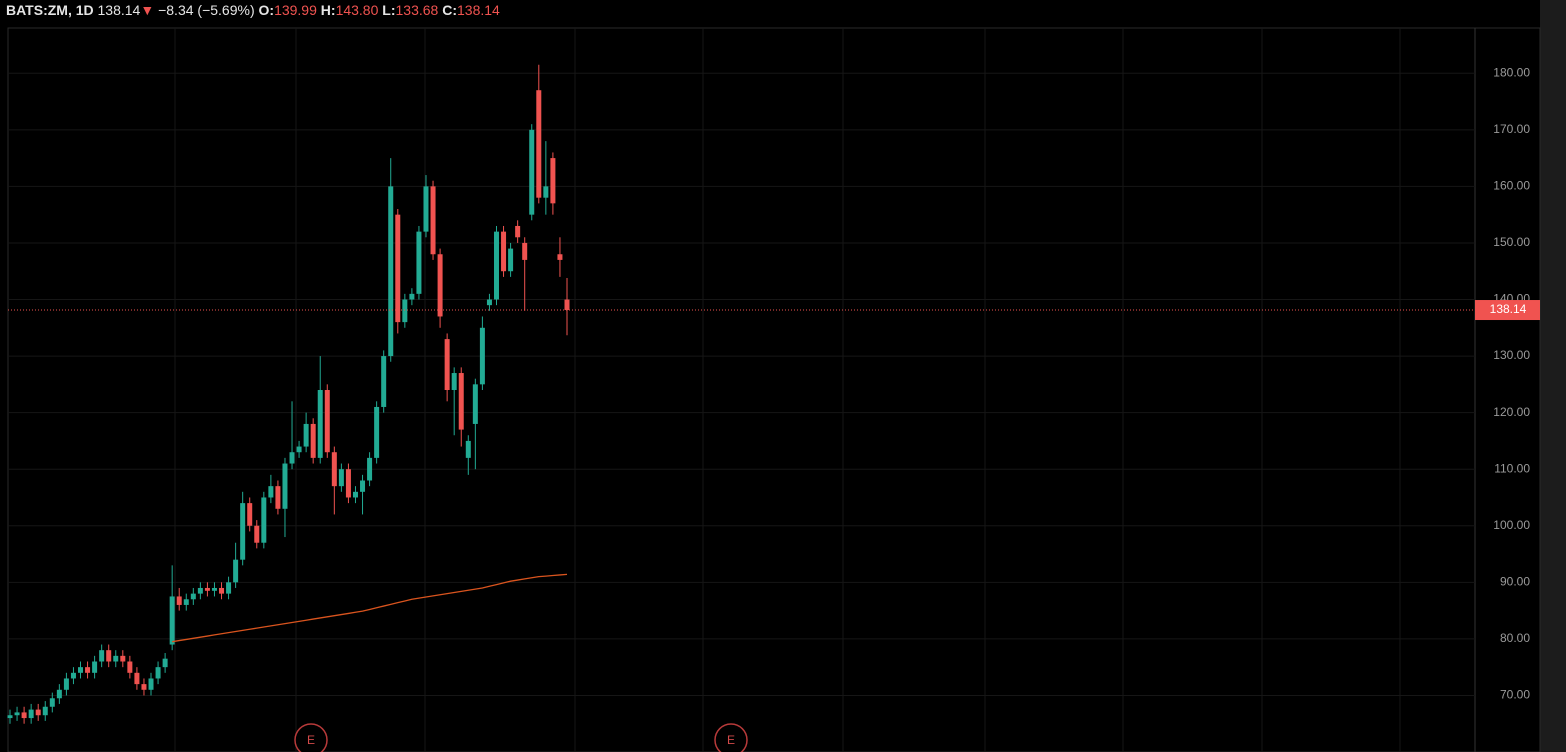 Image resolution: width=1566 pixels, height=752 pixels. What do you see at coordinates (1511, 412) in the screenshot?
I see `y-tick-label: 120.00` at bounding box center [1511, 412].